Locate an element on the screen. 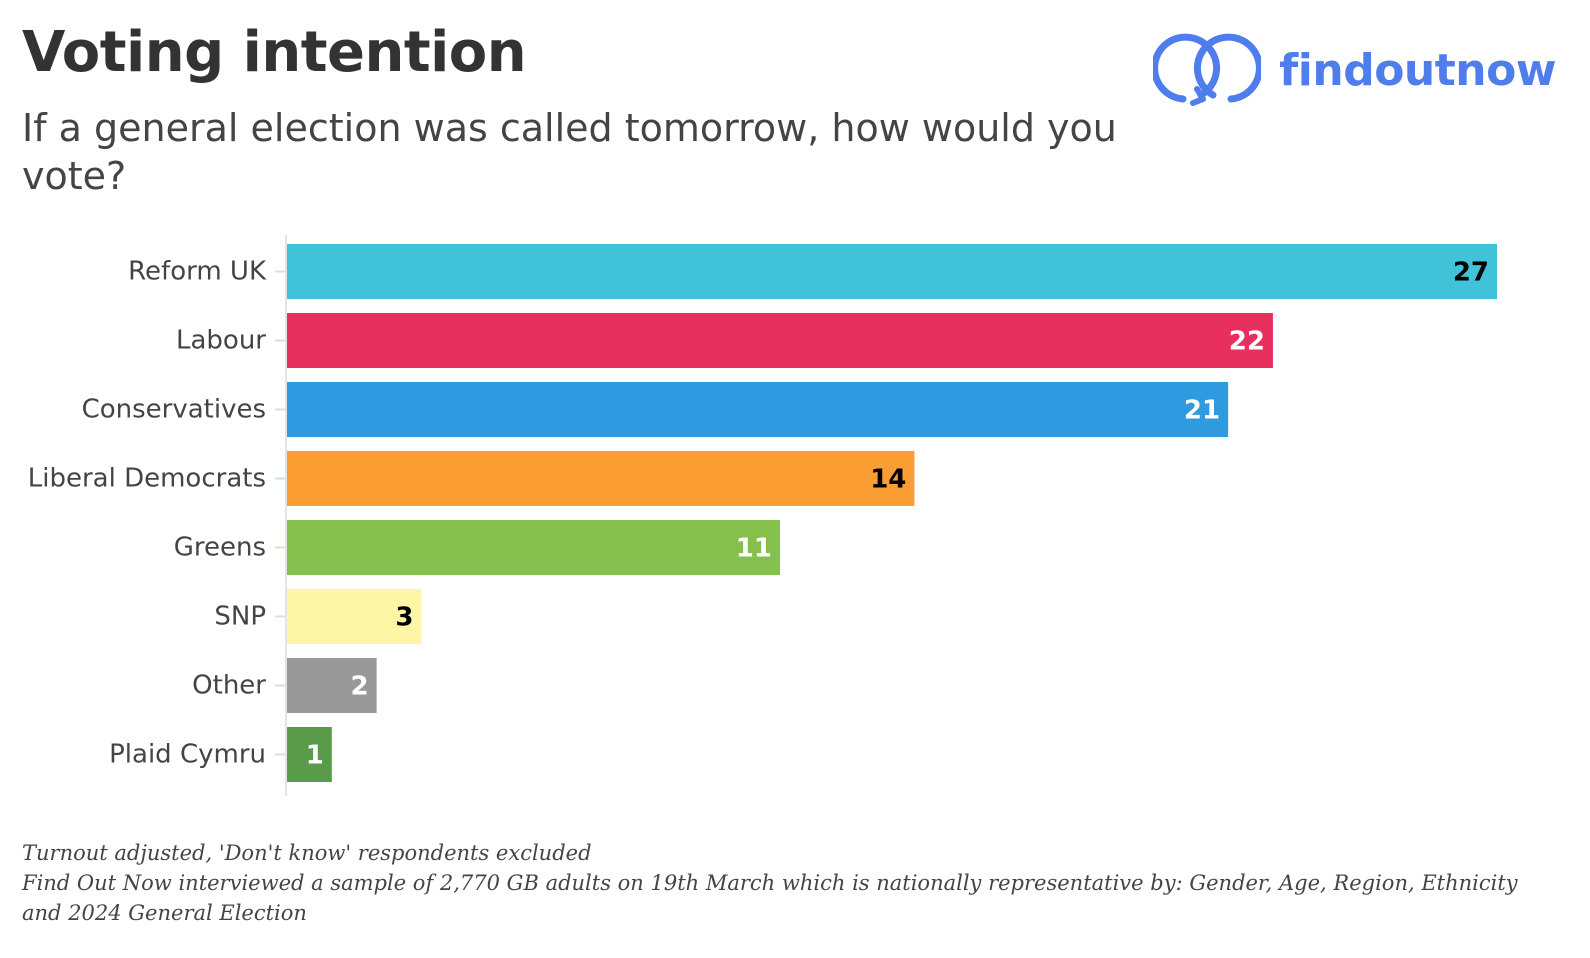 This screenshot has width=1590, height=958. category-label: Labour is located at coordinates (221, 341).